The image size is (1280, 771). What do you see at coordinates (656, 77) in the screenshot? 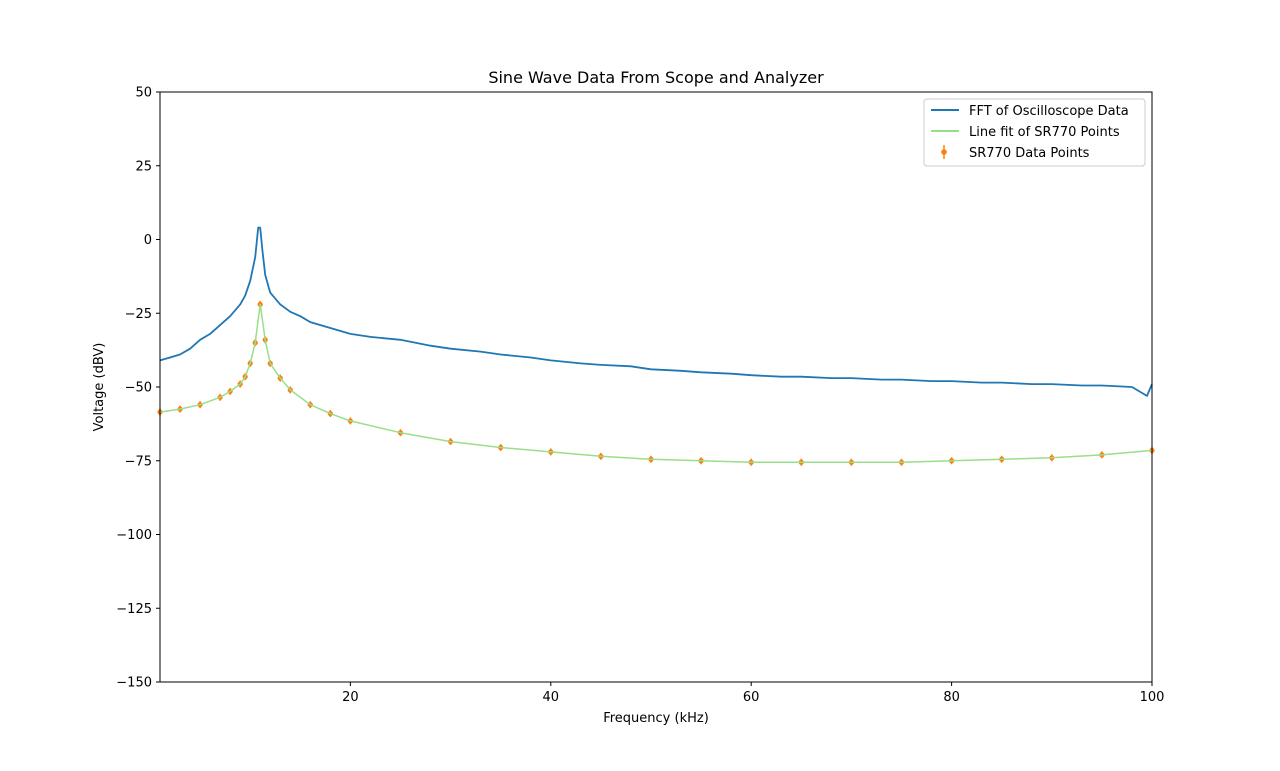
I see `chart-title: Sine Wave Data From Scope and Analyzer` at bounding box center [656, 77].